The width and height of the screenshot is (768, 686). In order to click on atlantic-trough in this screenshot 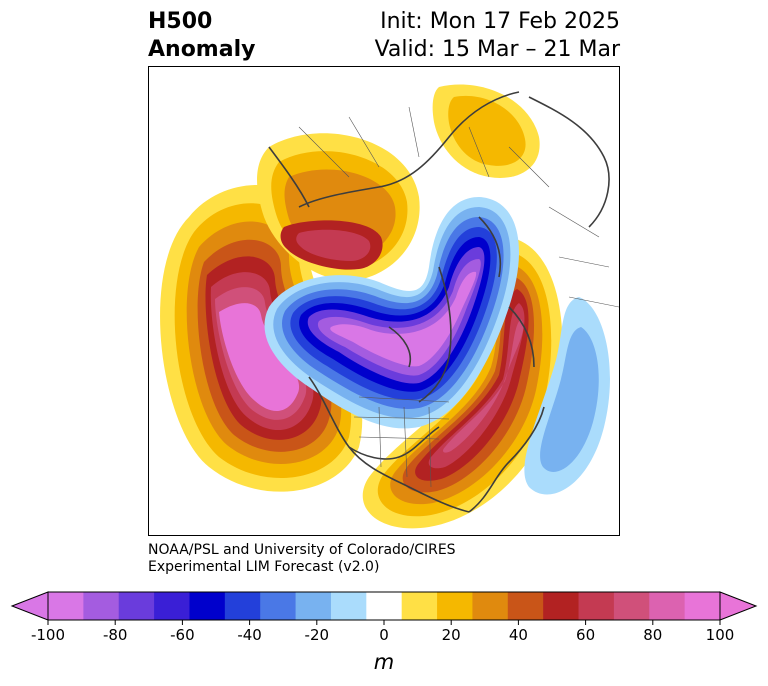, I will do `click(567, 396)`.